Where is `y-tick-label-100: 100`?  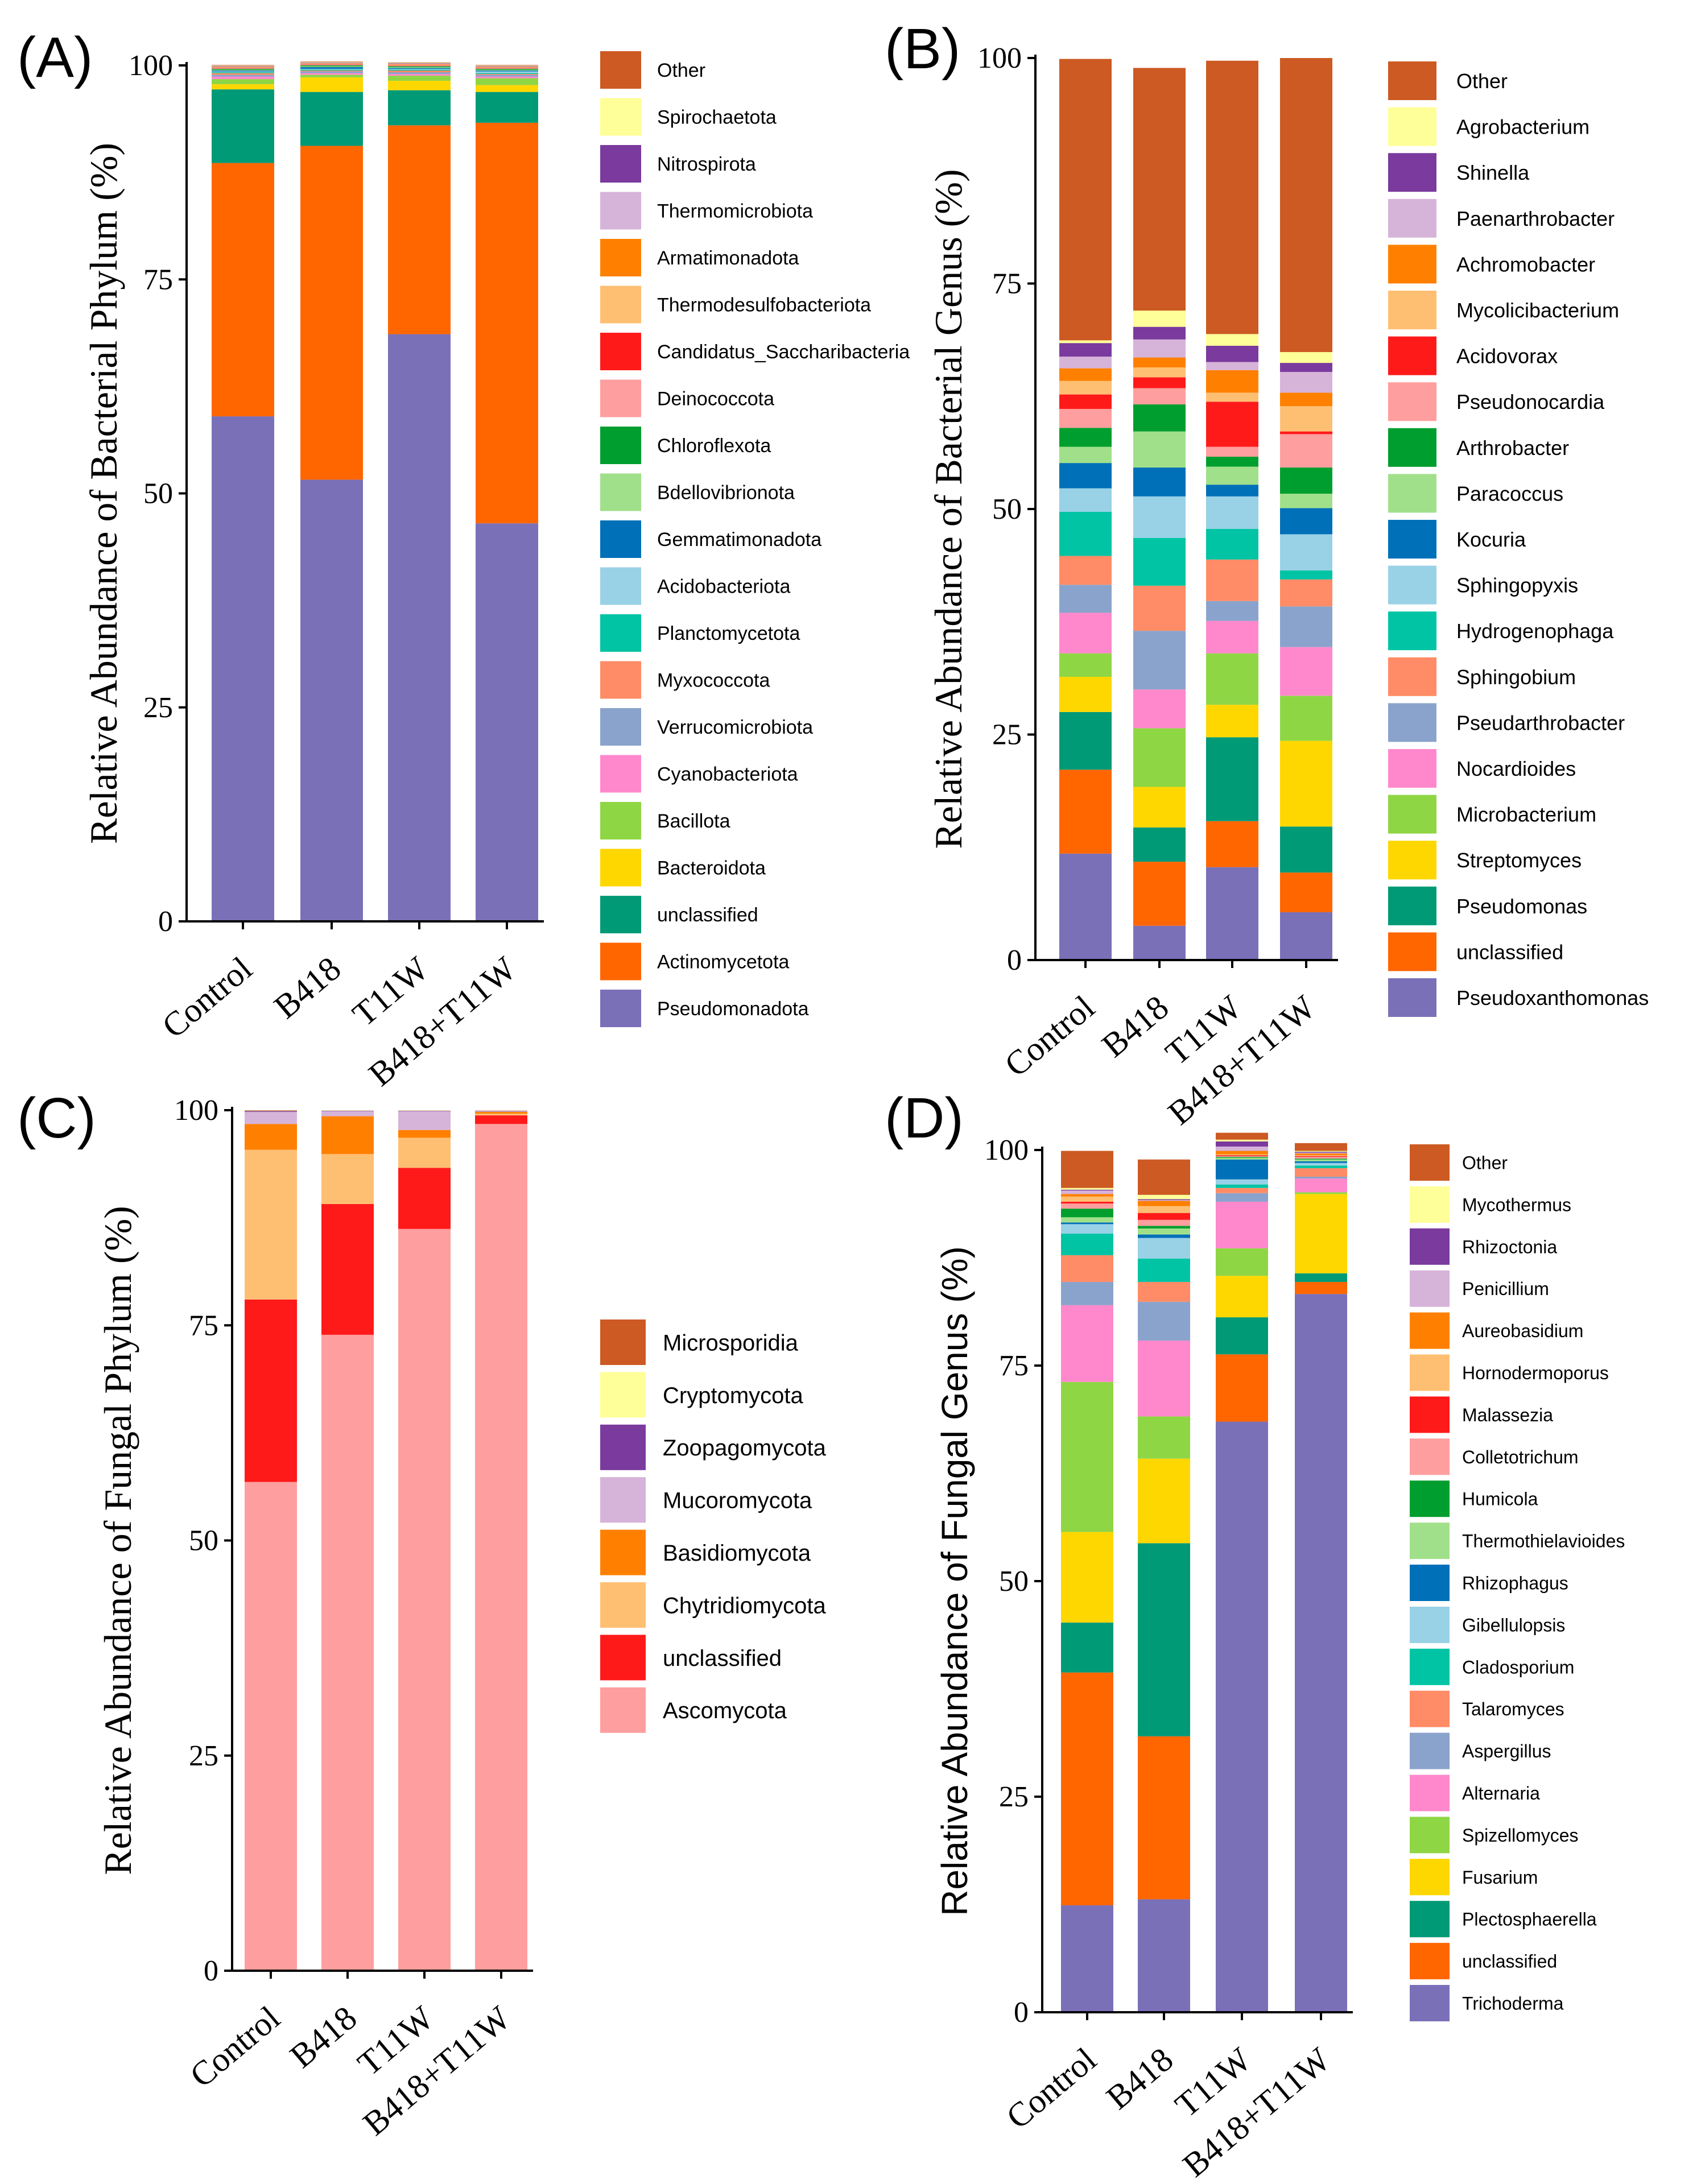 y-tick-label-100: 100 is located at coordinates (1000, 58).